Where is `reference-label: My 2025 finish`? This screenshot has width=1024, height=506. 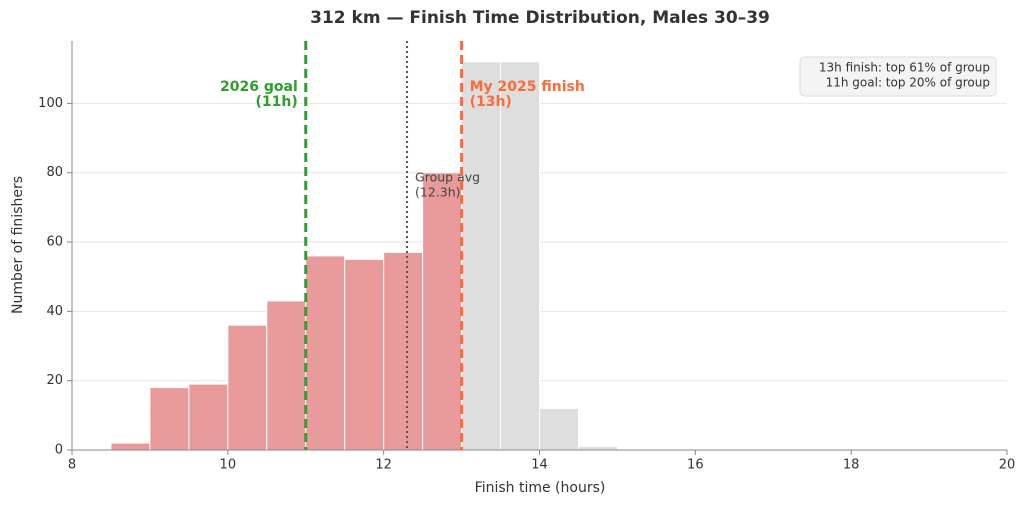 reference-label: My 2025 finish is located at coordinates (527, 87).